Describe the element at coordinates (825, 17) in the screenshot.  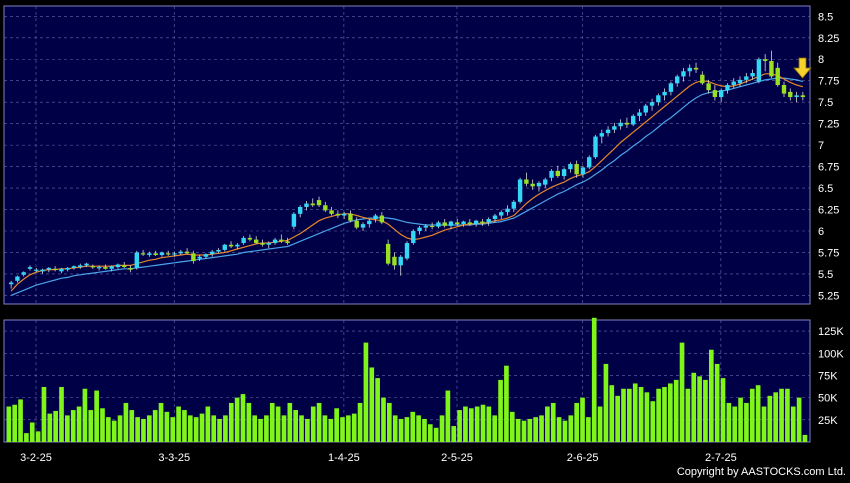
I see `price-tick-label: 8.5` at that location.